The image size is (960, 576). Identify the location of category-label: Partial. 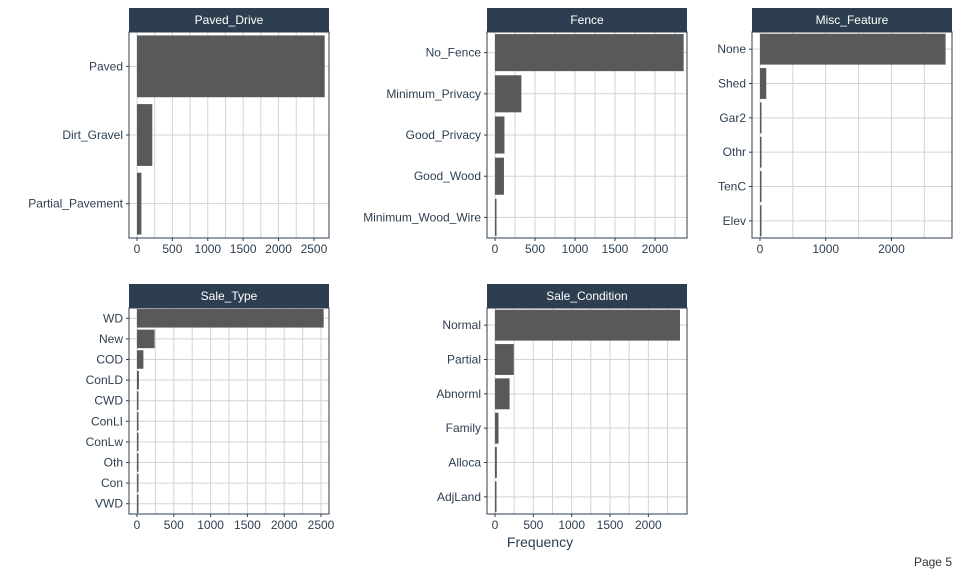
(464, 360).